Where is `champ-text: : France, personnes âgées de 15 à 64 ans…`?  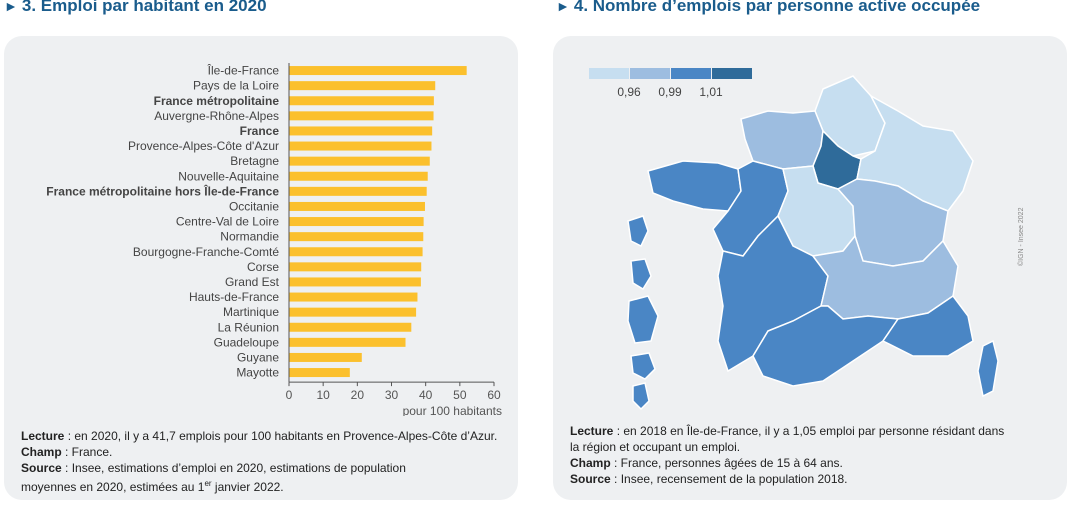
champ-text: : France, personnes âgées de 15 à 64 ans… is located at coordinates (726, 463).